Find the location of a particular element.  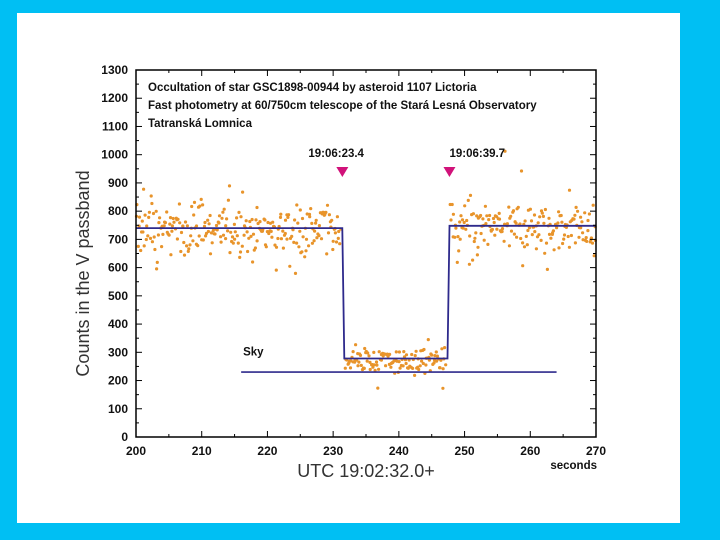

event-time-label: 19:06:39.7 is located at coordinates (477, 154).